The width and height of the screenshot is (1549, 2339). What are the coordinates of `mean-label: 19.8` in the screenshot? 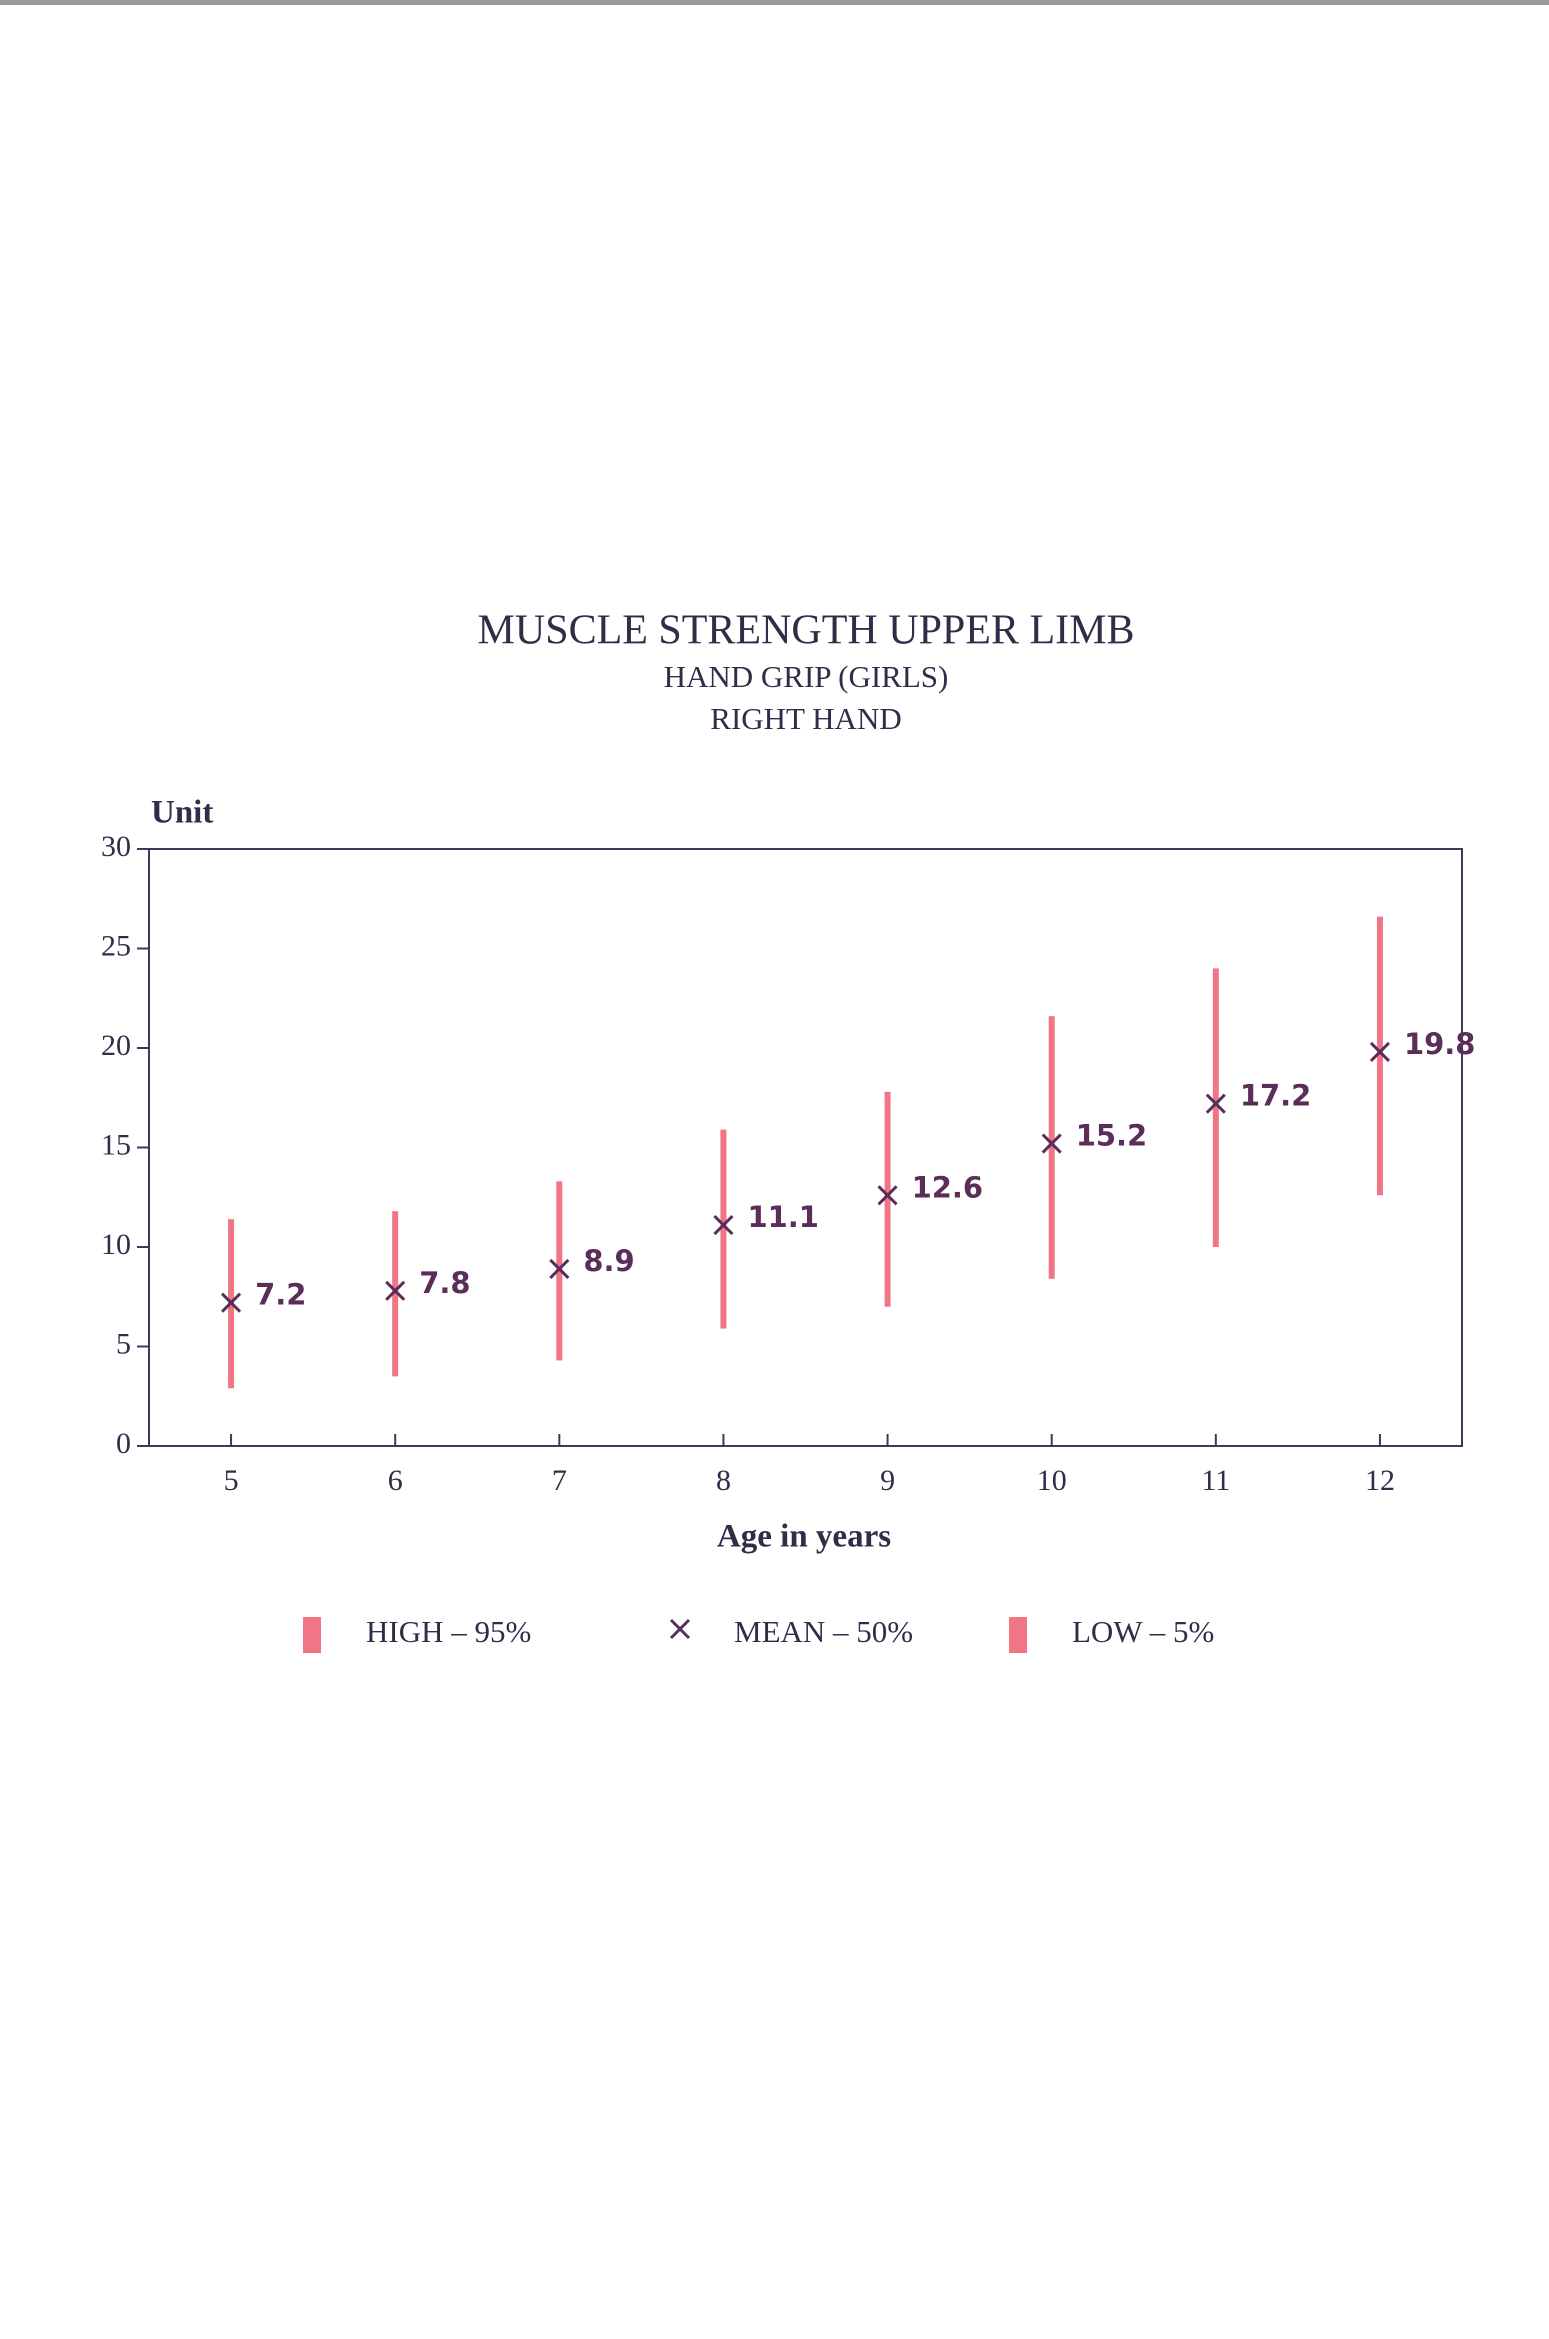 It's located at (1440, 1044).